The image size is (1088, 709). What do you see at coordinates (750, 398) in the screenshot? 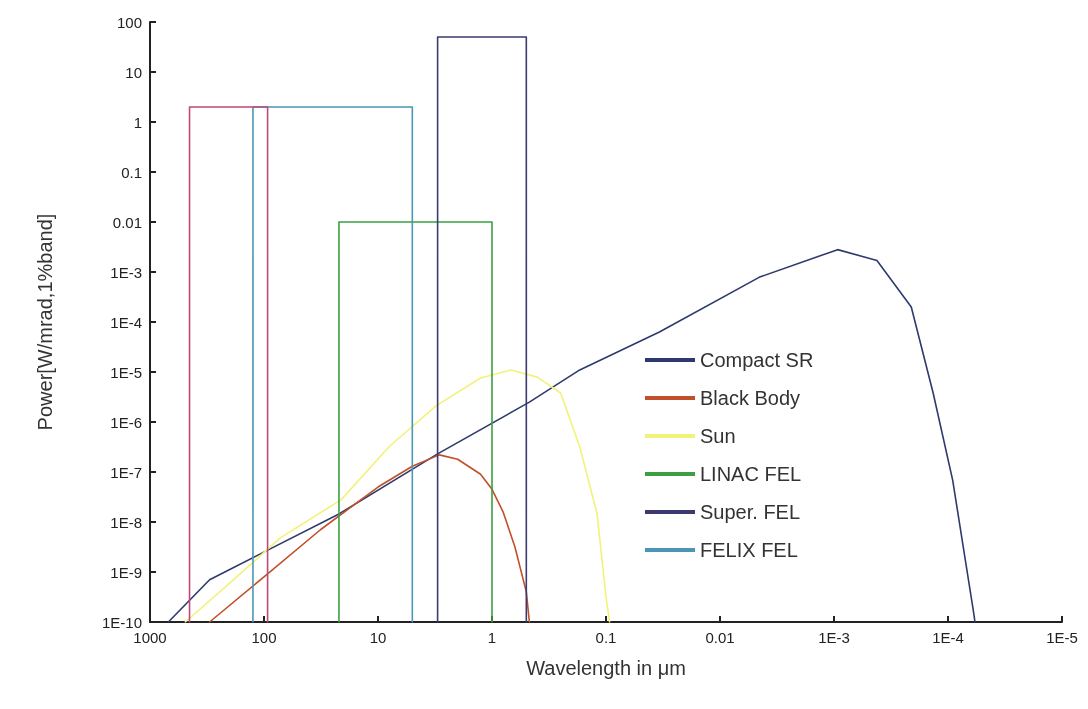
I see `legend-label: Black Body` at bounding box center [750, 398].